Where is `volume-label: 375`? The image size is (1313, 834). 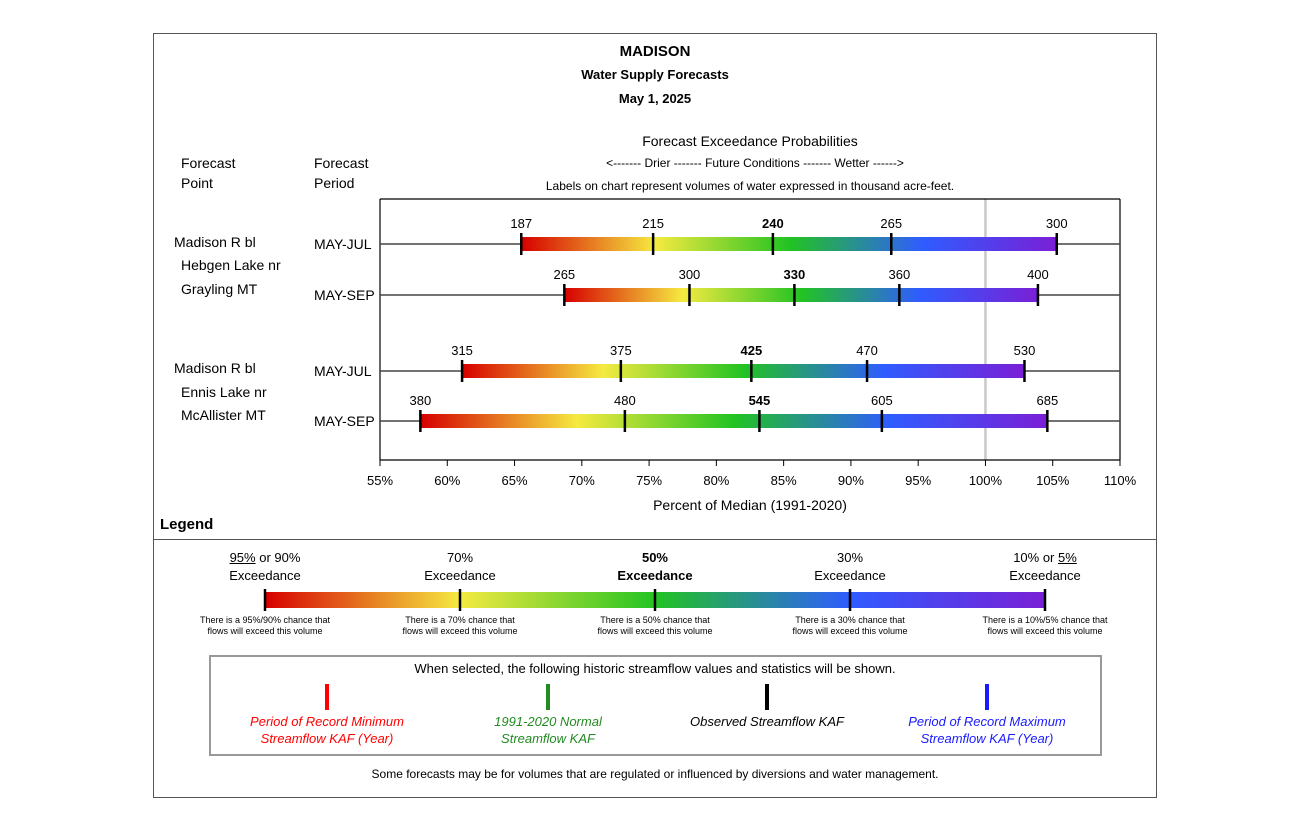
volume-label: 375 is located at coordinates (621, 350).